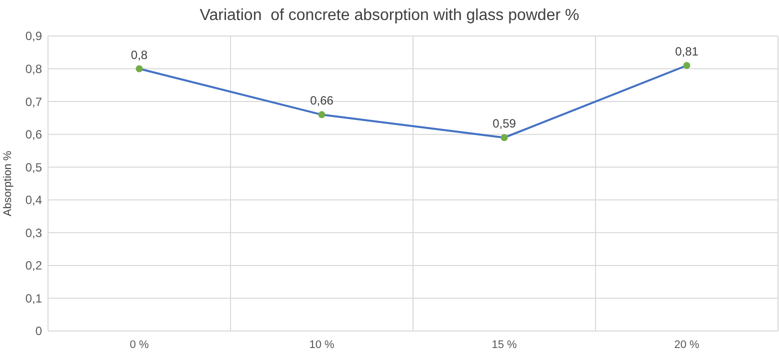 The height and width of the screenshot is (354, 779). Describe the element at coordinates (33, 298) in the screenshot. I see `y-tick-label: 0,1` at that location.